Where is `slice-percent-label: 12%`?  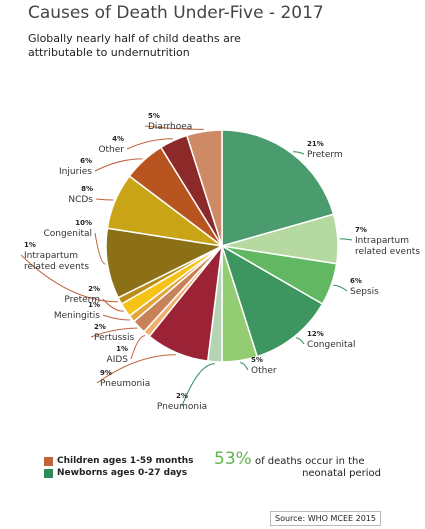
slice-percent-label: 12% is located at coordinates (315, 334).